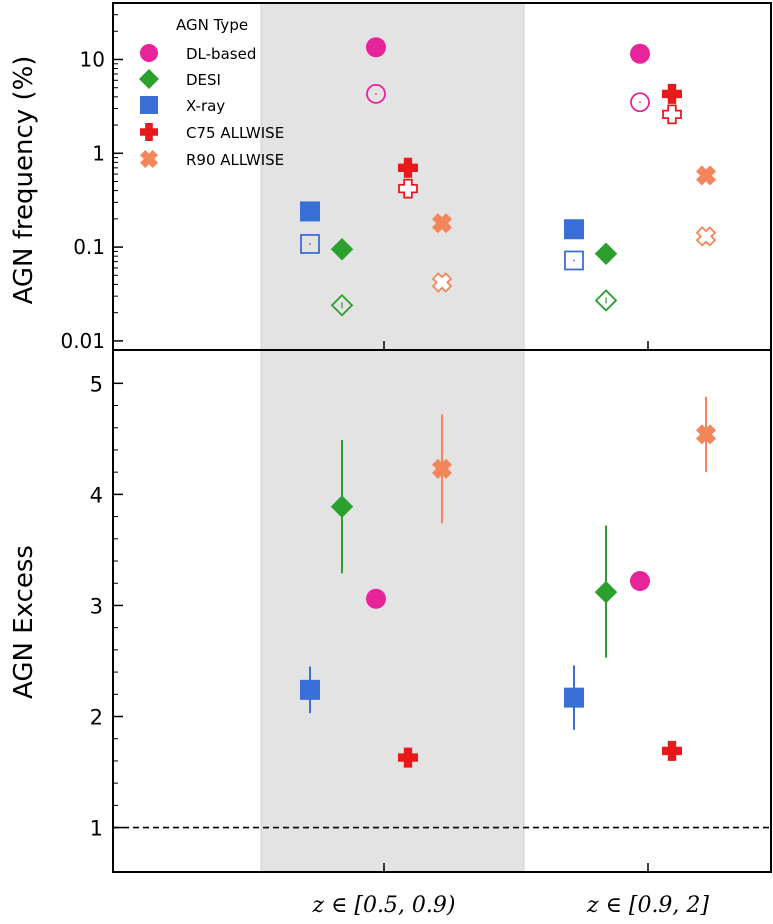 The height and width of the screenshot is (924, 773). Describe the element at coordinates (98, 153) in the screenshot. I see `top-tick-label: 1` at that location.